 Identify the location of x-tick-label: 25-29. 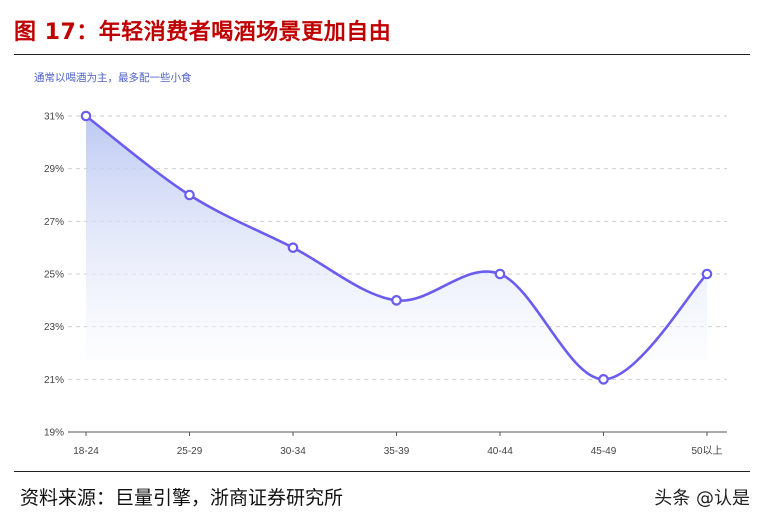
(190, 451).